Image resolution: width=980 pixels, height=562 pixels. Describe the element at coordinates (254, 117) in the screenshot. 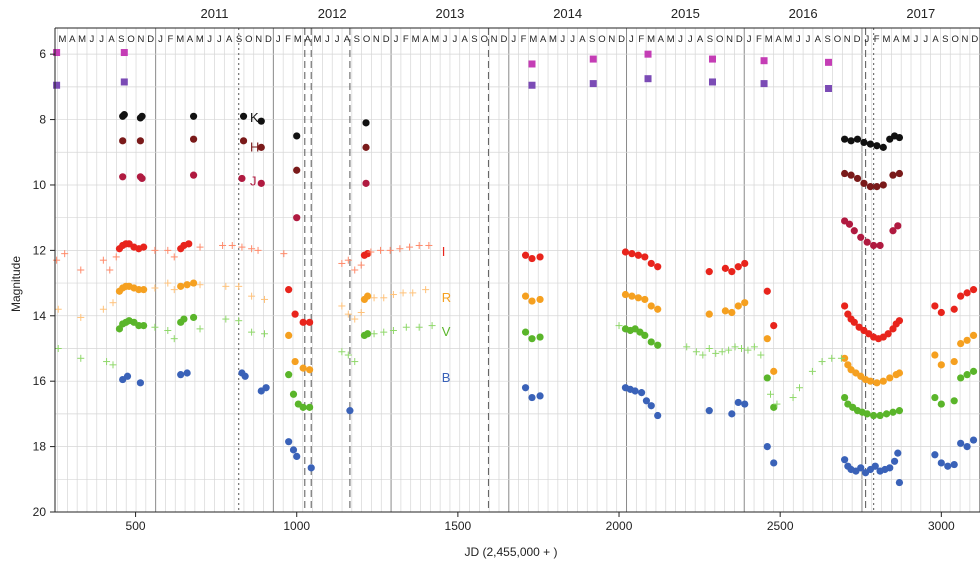

I see `band-label-k: K` at that location.